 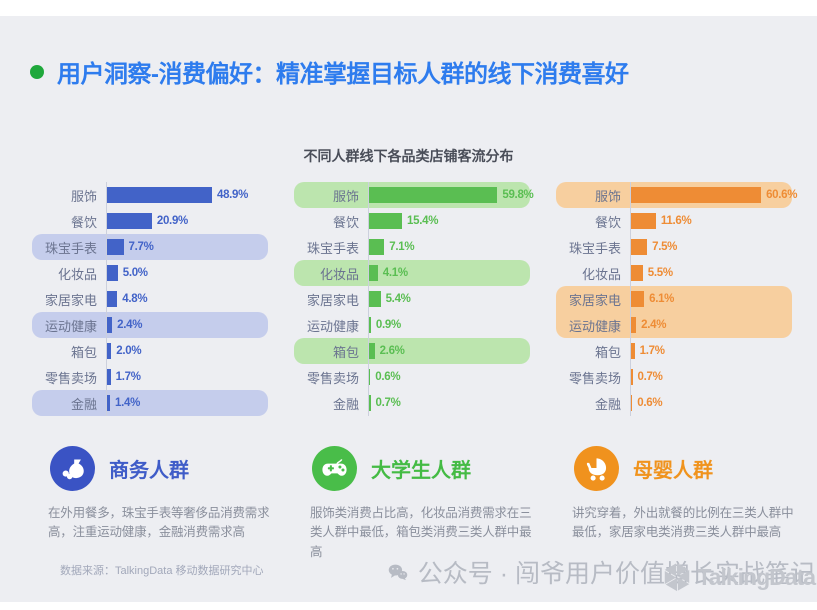 What do you see at coordinates (232, 195) in the screenshot?
I see `value-label: 48.9%` at bounding box center [232, 195].